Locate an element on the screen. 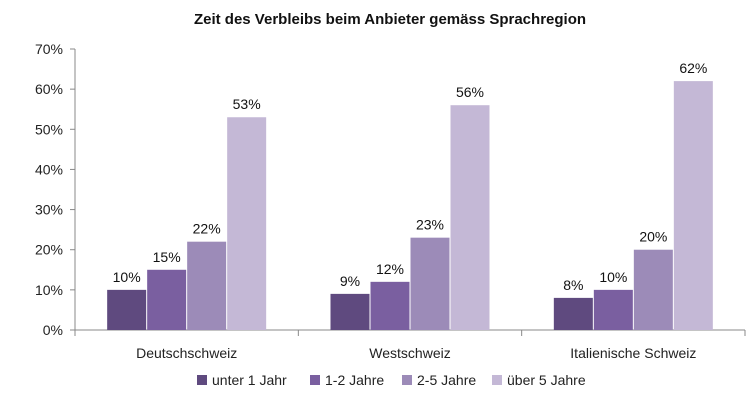 The image size is (750, 419). legend-label: unter 1 Jahr is located at coordinates (249, 380).